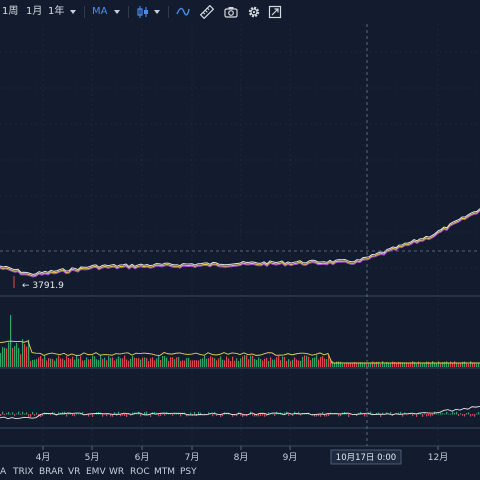 The image size is (480, 480). What do you see at coordinates (240, 412) in the screenshot?
I see `indicator-pane` at bounding box center [240, 412].